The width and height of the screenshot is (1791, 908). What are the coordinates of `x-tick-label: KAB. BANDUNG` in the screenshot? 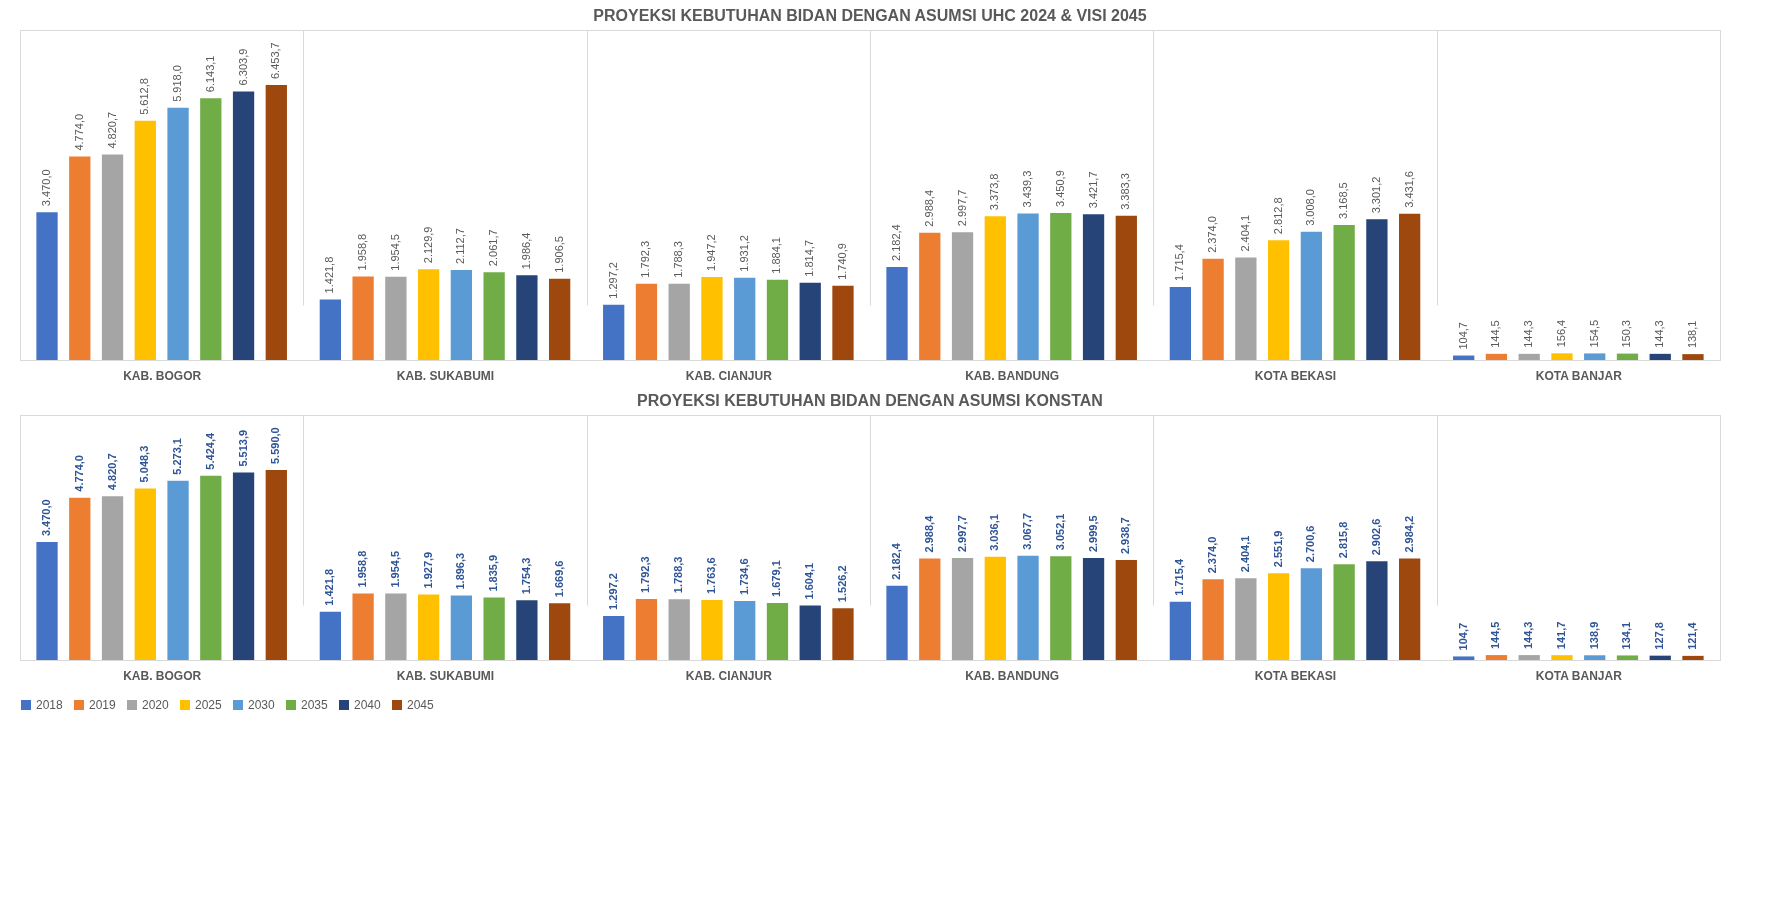 It's located at (1012, 675).